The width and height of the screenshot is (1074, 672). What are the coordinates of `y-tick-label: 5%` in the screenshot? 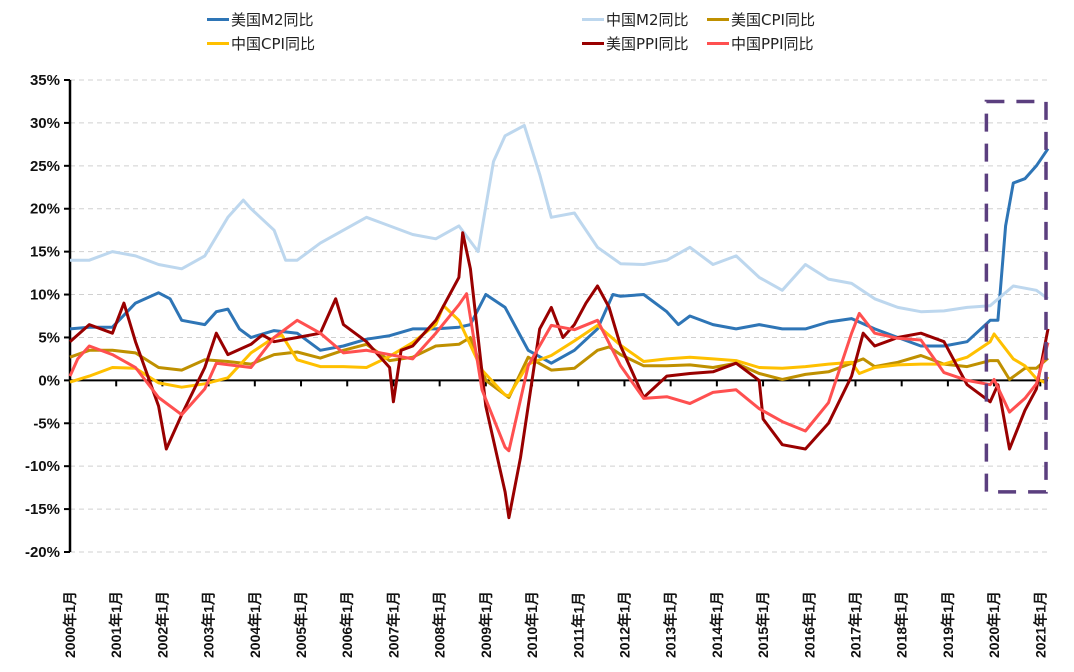 It's located at (49, 337).